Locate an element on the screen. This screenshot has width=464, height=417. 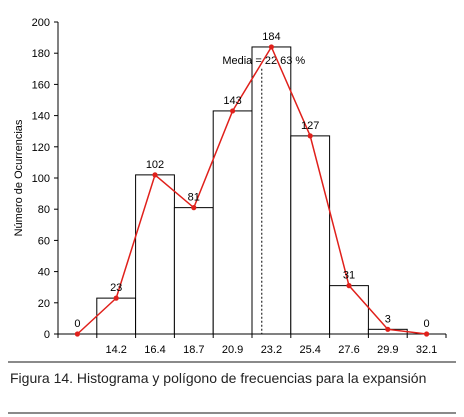
y-tick-label: 20 is located at coordinates (44, 304).